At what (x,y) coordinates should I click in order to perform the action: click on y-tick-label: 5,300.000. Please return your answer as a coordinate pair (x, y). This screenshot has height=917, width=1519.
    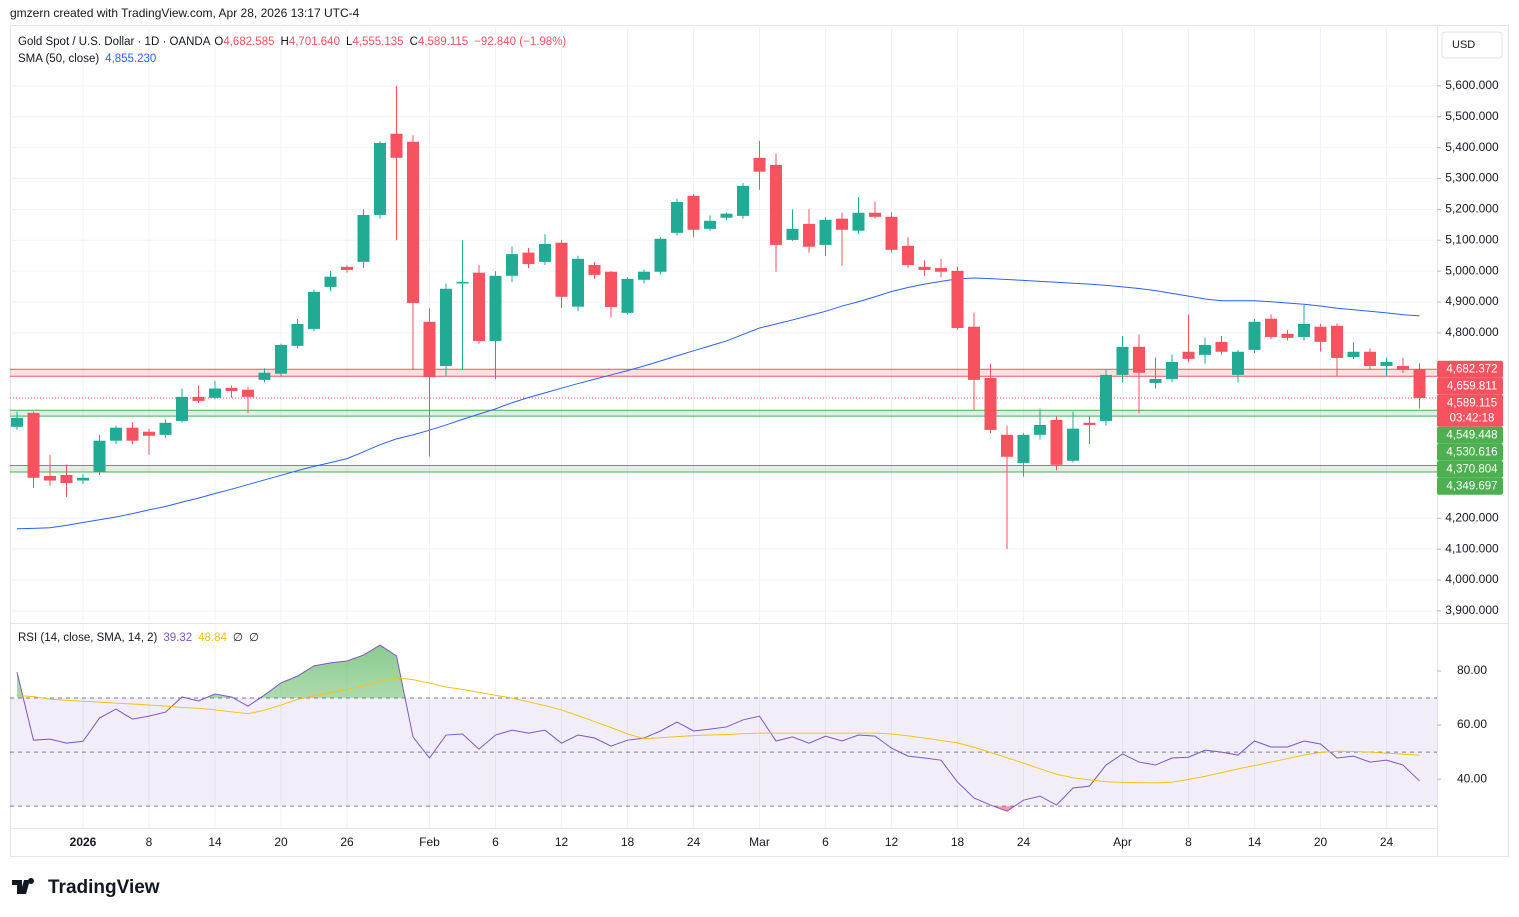
    Looking at the image, I should click on (1472, 178).